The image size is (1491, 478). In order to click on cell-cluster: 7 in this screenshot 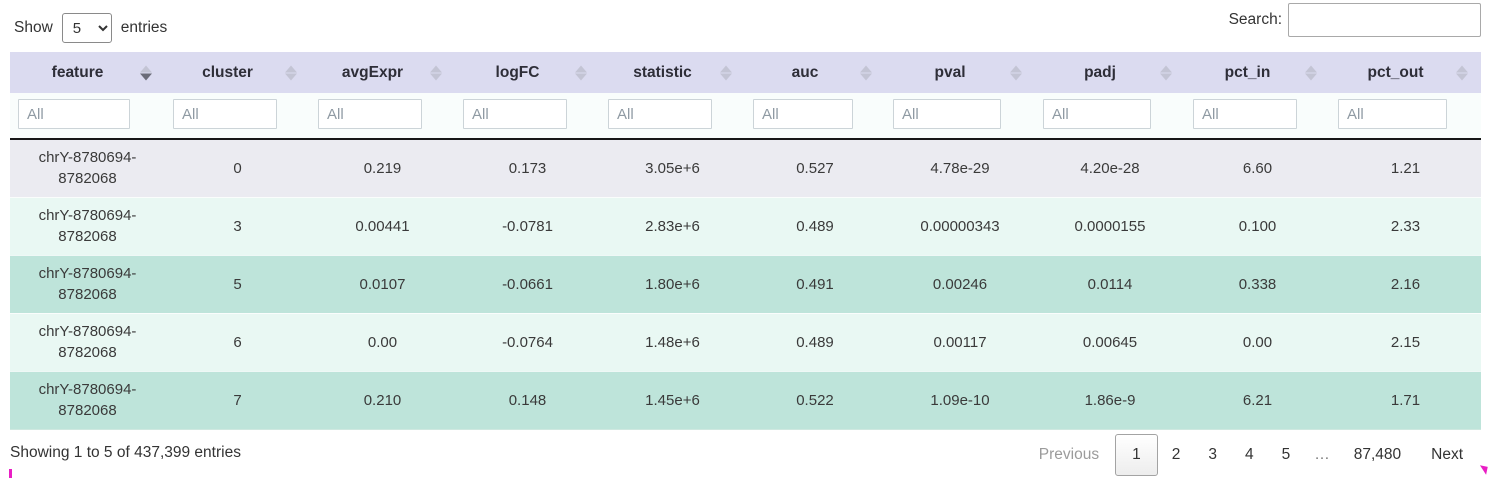, I will do `click(237, 400)`.